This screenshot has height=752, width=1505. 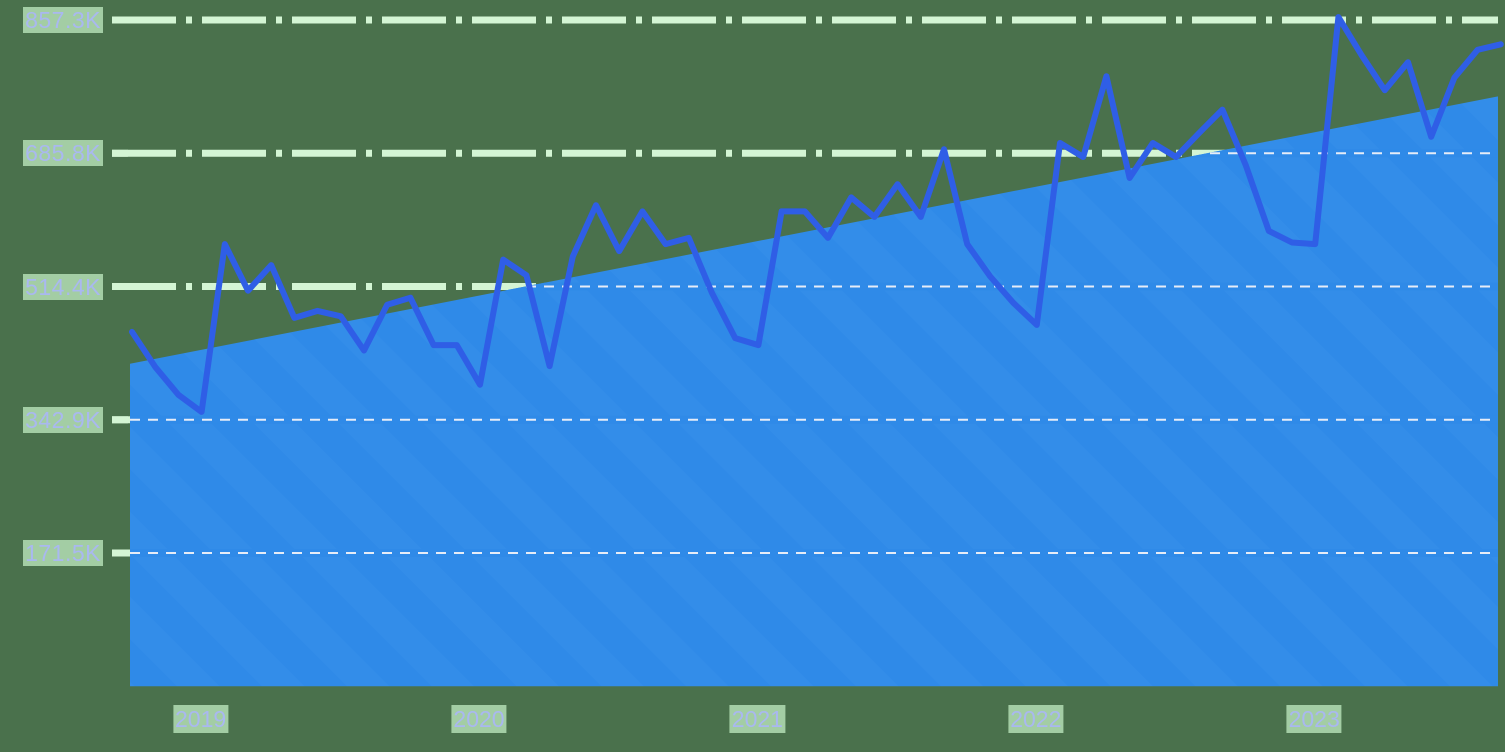 What do you see at coordinates (63, 286) in the screenshot?
I see `y-tick-label: 514.4K` at bounding box center [63, 286].